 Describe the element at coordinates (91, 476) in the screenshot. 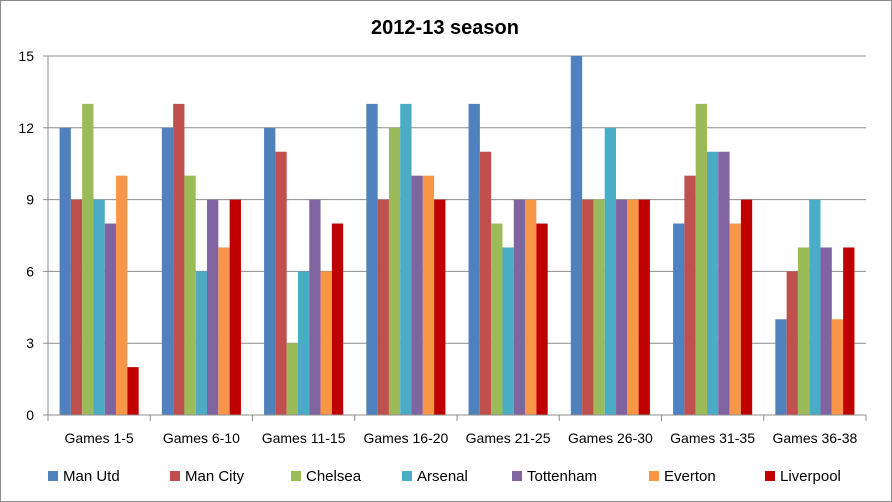

I see `legend-label: Man Utd` at that location.